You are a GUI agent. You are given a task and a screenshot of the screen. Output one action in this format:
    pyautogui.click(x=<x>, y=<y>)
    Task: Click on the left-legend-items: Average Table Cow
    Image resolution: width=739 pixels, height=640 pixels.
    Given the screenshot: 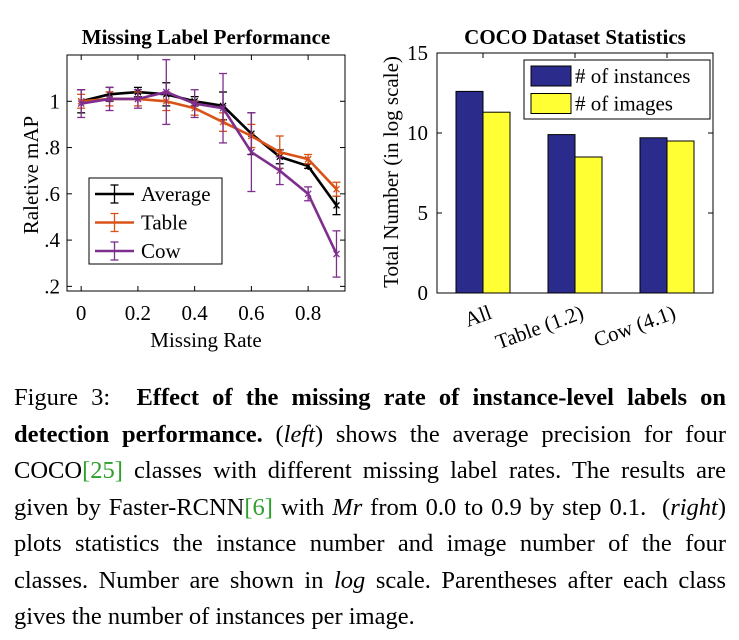 What is the action you would take?
    pyautogui.click(x=153, y=222)
    